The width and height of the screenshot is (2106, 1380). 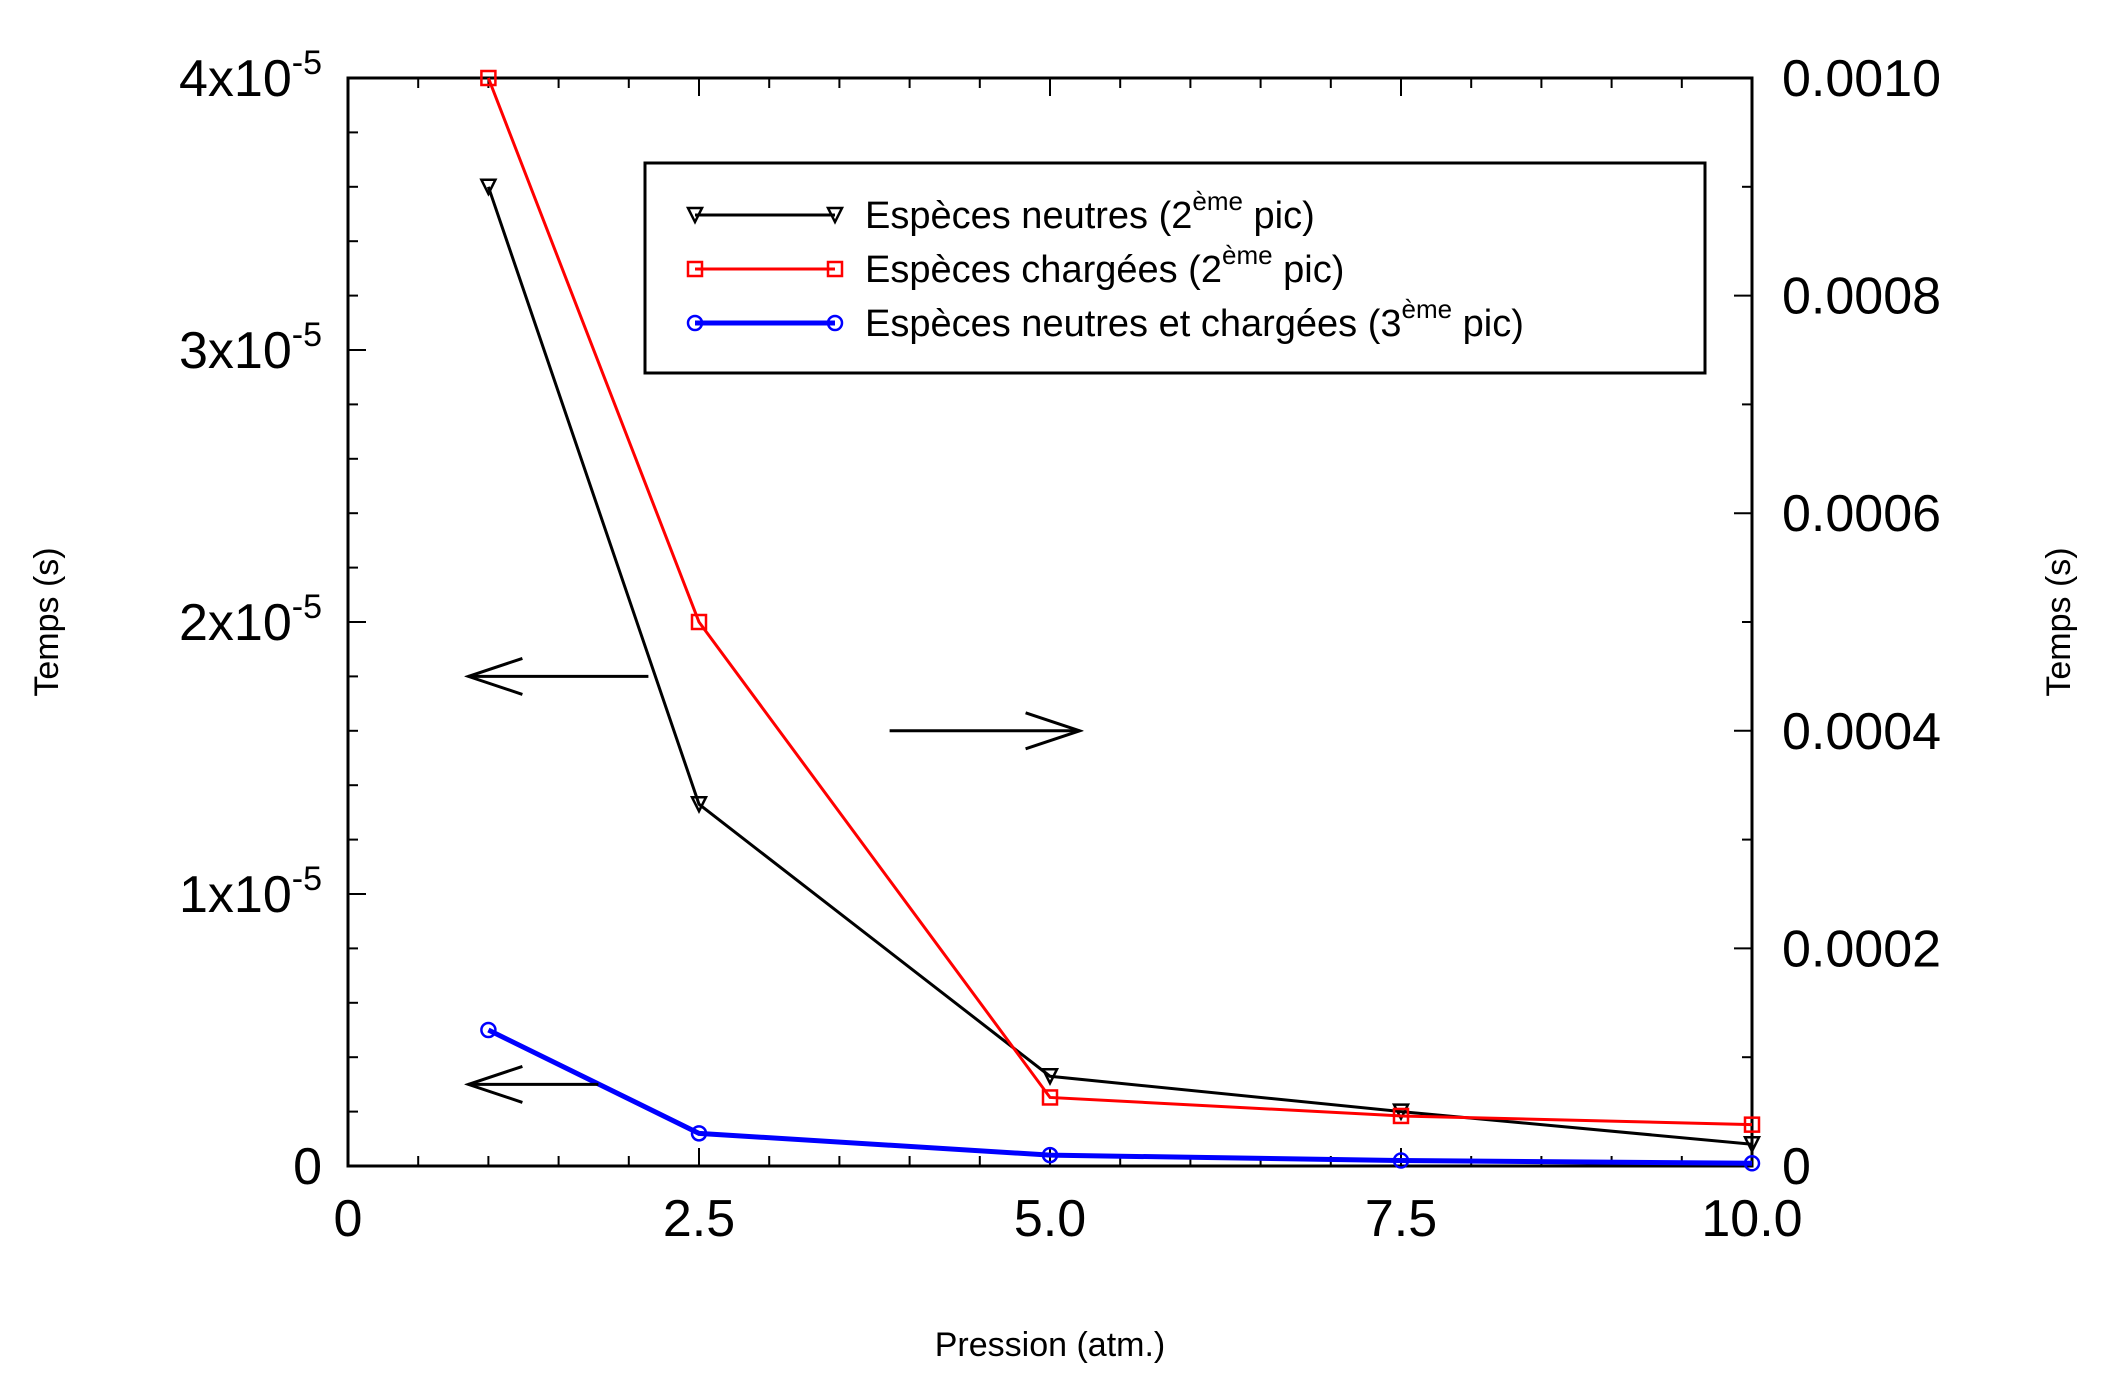 What do you see at coordinates (1050, 1345) in the screenshot?
I see `x-axis-title: Pression (atm.)` at bounding box center [1050, 1345].